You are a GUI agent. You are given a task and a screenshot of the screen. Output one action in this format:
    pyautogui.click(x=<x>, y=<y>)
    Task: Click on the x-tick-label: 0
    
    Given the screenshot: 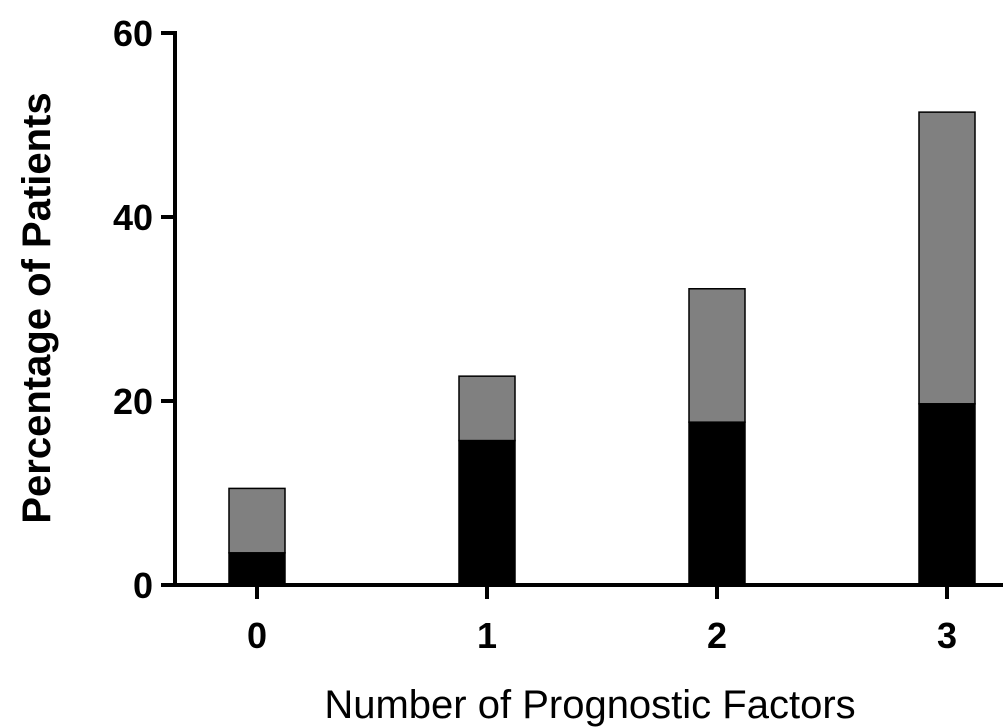 What is the action you would take?
    pyautogui.click(x=257, y=635)
    